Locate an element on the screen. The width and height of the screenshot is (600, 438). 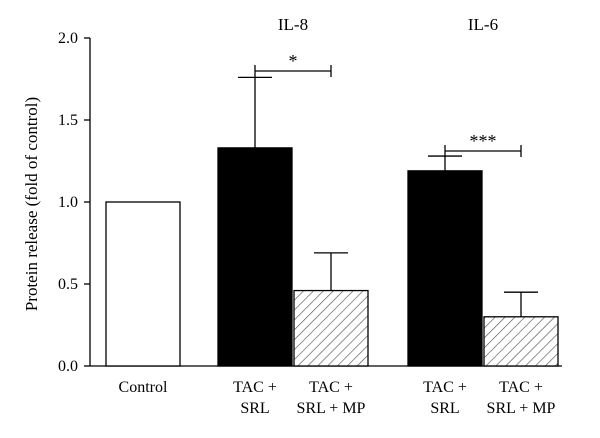
y-tick-label: 1.0 is located at coordinates (68, 202).